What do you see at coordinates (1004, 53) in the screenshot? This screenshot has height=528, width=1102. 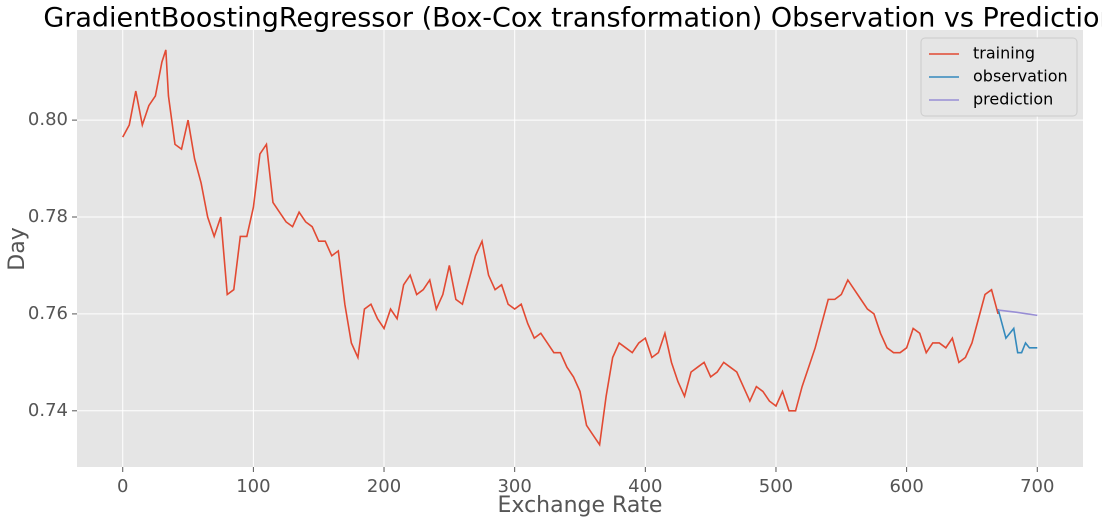 I see `legend-label: training` at bounding box center [1004, 53].